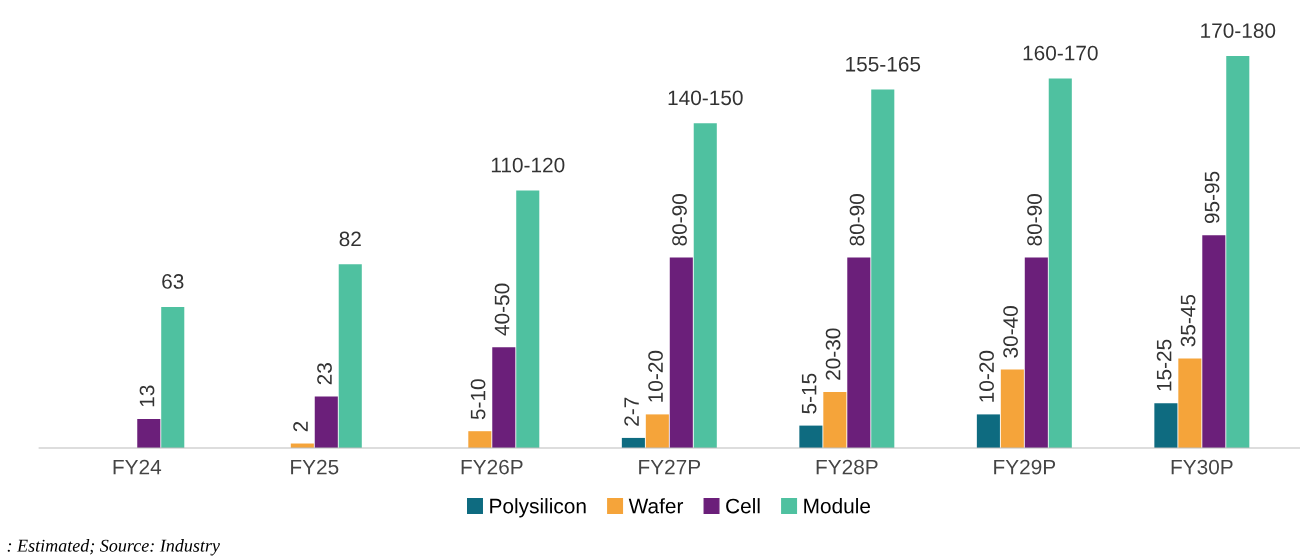 Image resolution: width=1306 pixels, height=560 pixels. I want to click on data-label: 82, so click(350, 239).